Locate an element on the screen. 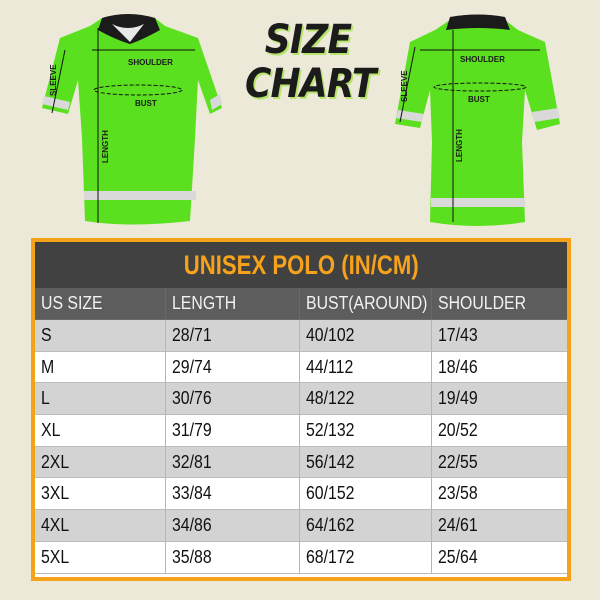 Image resolution: width=600 pixels, height=600 pixels. table-cell: 19/49 is located at coordinates (499, 399).